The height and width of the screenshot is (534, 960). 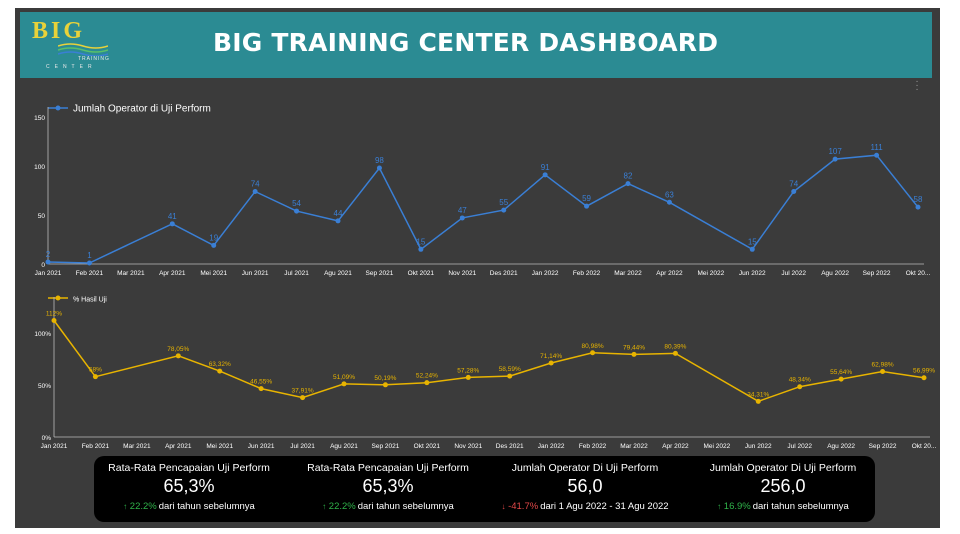 What do you see at coordinates (510, 446) in the screenshot?
I see `x-tick-label: Des 2021` at bounding box center [510, 446].